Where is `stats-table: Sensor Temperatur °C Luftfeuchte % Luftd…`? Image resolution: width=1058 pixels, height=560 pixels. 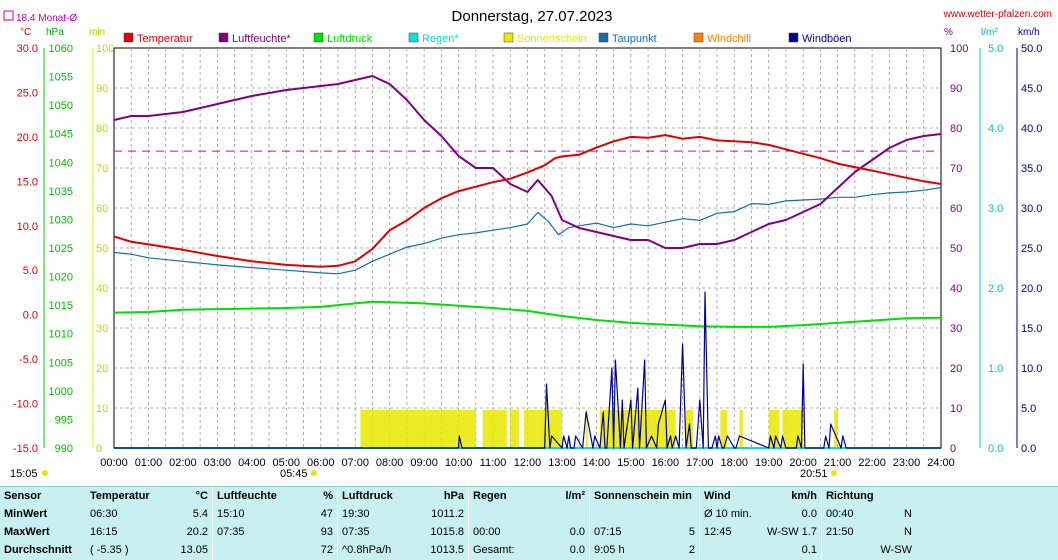 stats-table: Sensor Temperatur °C Luftfeuchte % Luftd… is located at coordinates (458, 523).